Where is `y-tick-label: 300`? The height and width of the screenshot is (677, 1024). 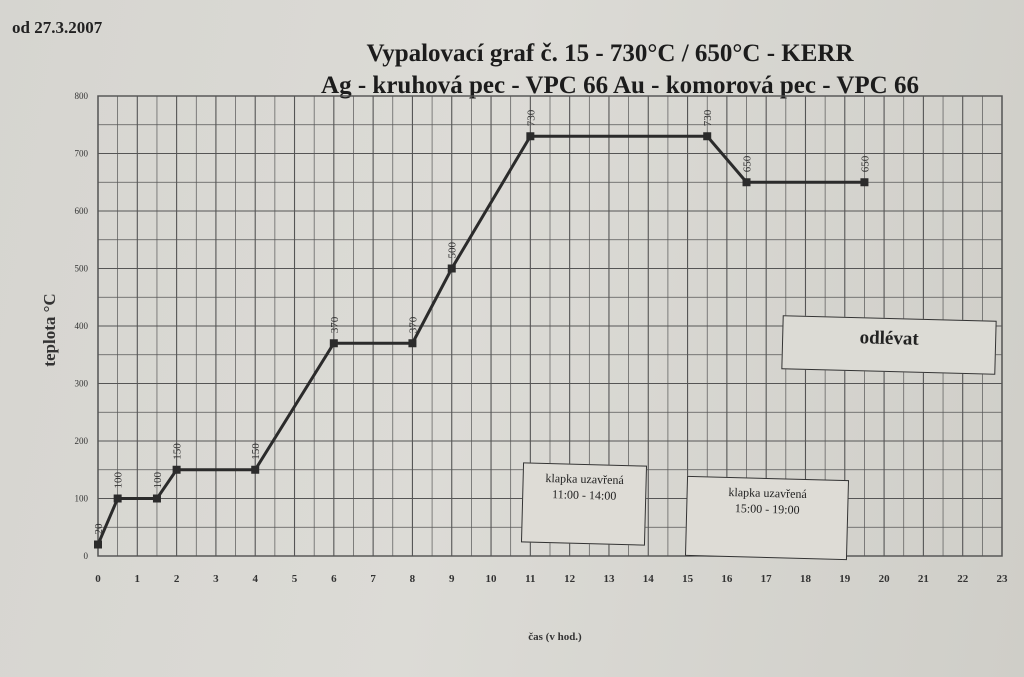
y-tick-label: 300 is located at coordinates (82, 384).